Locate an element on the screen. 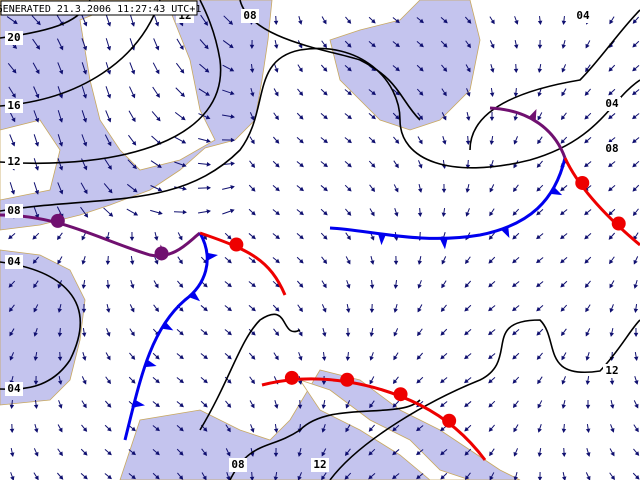  isobar-label: 12 is located at coordinates (611, 370).